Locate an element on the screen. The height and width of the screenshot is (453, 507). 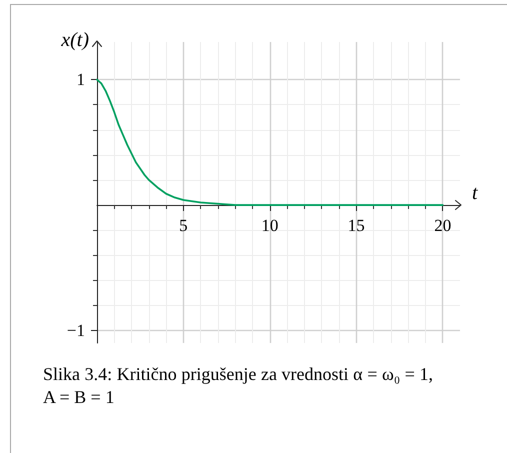
x-axis-title: t is located at coordinates (475, 193).